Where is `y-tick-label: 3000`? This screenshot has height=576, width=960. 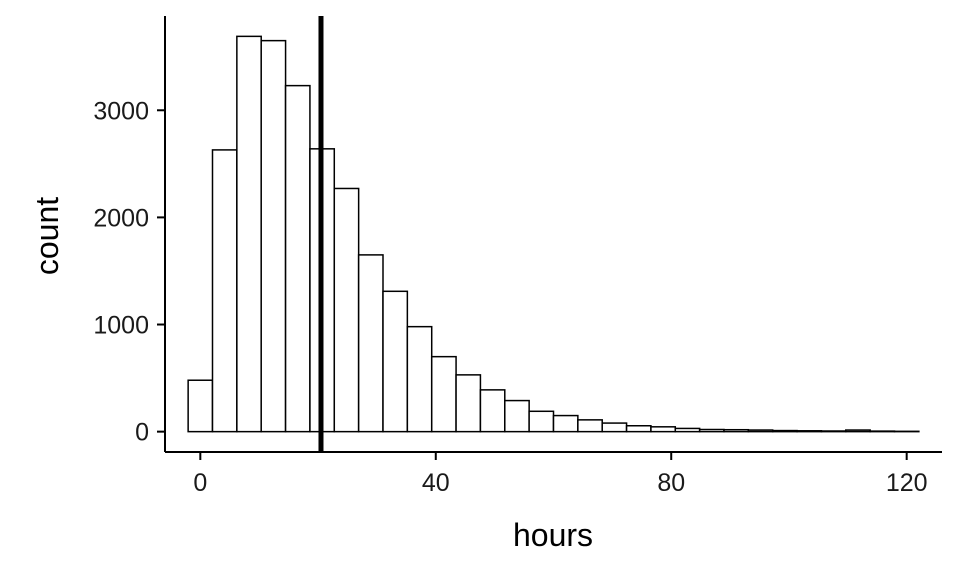
y-tick-label: 3000 is located at coordinates (121, 111).